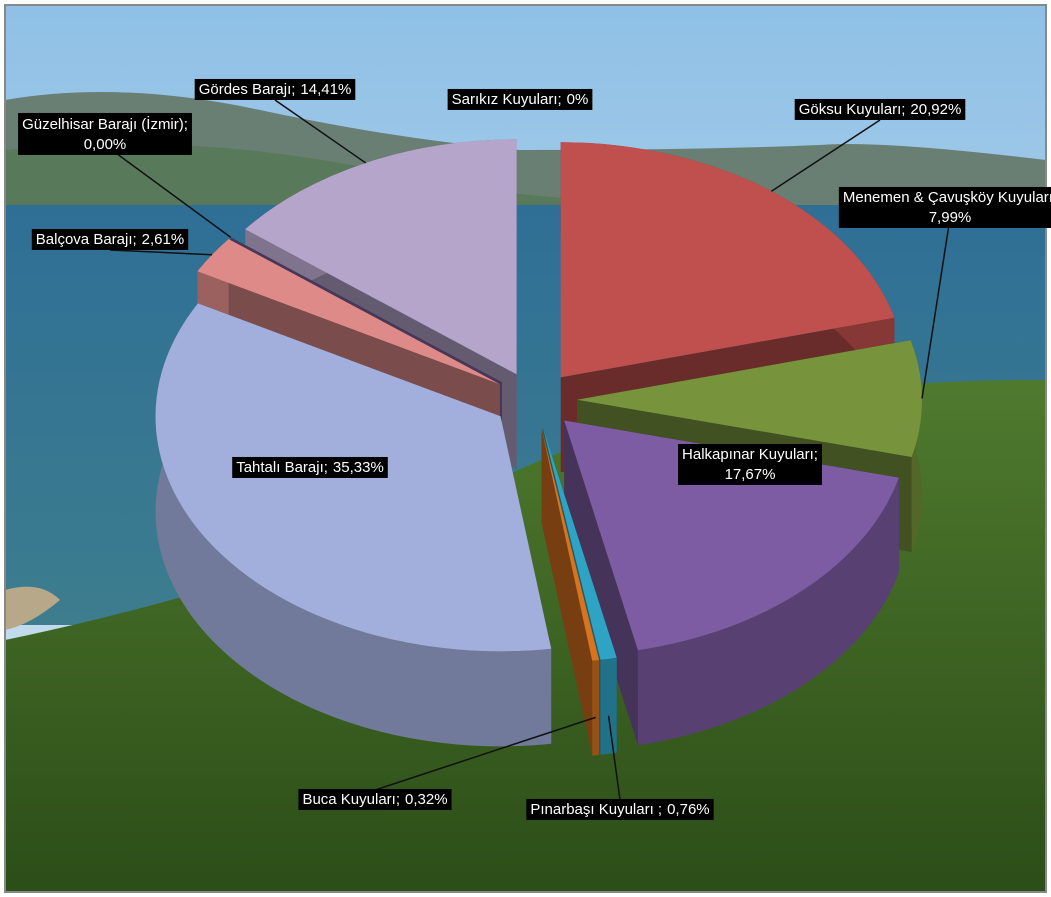 This screenshot has width=1051, height=897. Describe the element at coordinates (282, 467) in the screenshot. I see `label-name: Tahtalı Barajı;` at that location.